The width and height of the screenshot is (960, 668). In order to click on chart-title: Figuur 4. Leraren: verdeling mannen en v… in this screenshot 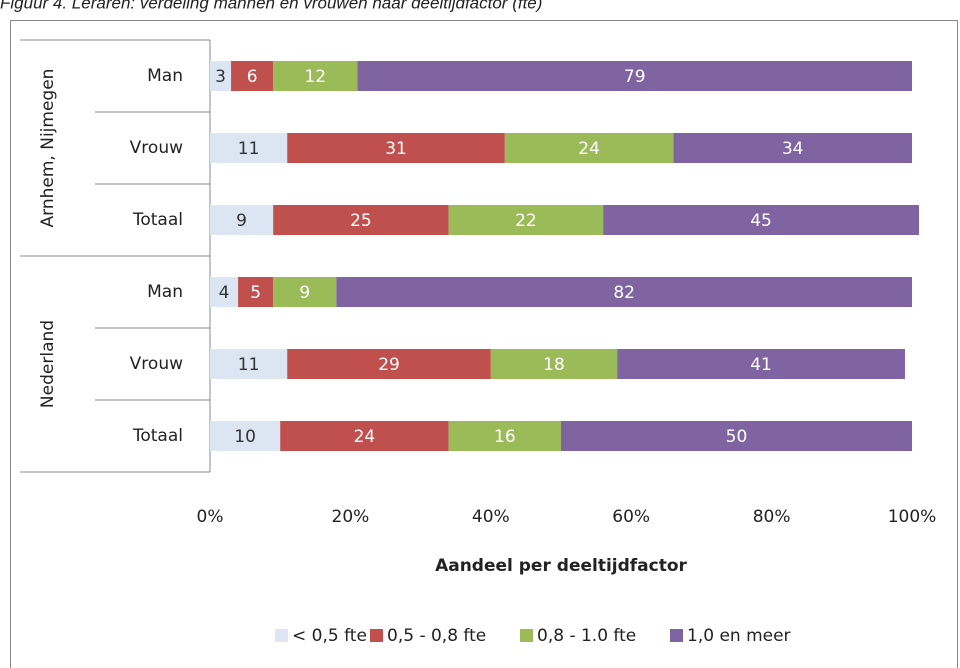, I will do `click(271, 6)`.